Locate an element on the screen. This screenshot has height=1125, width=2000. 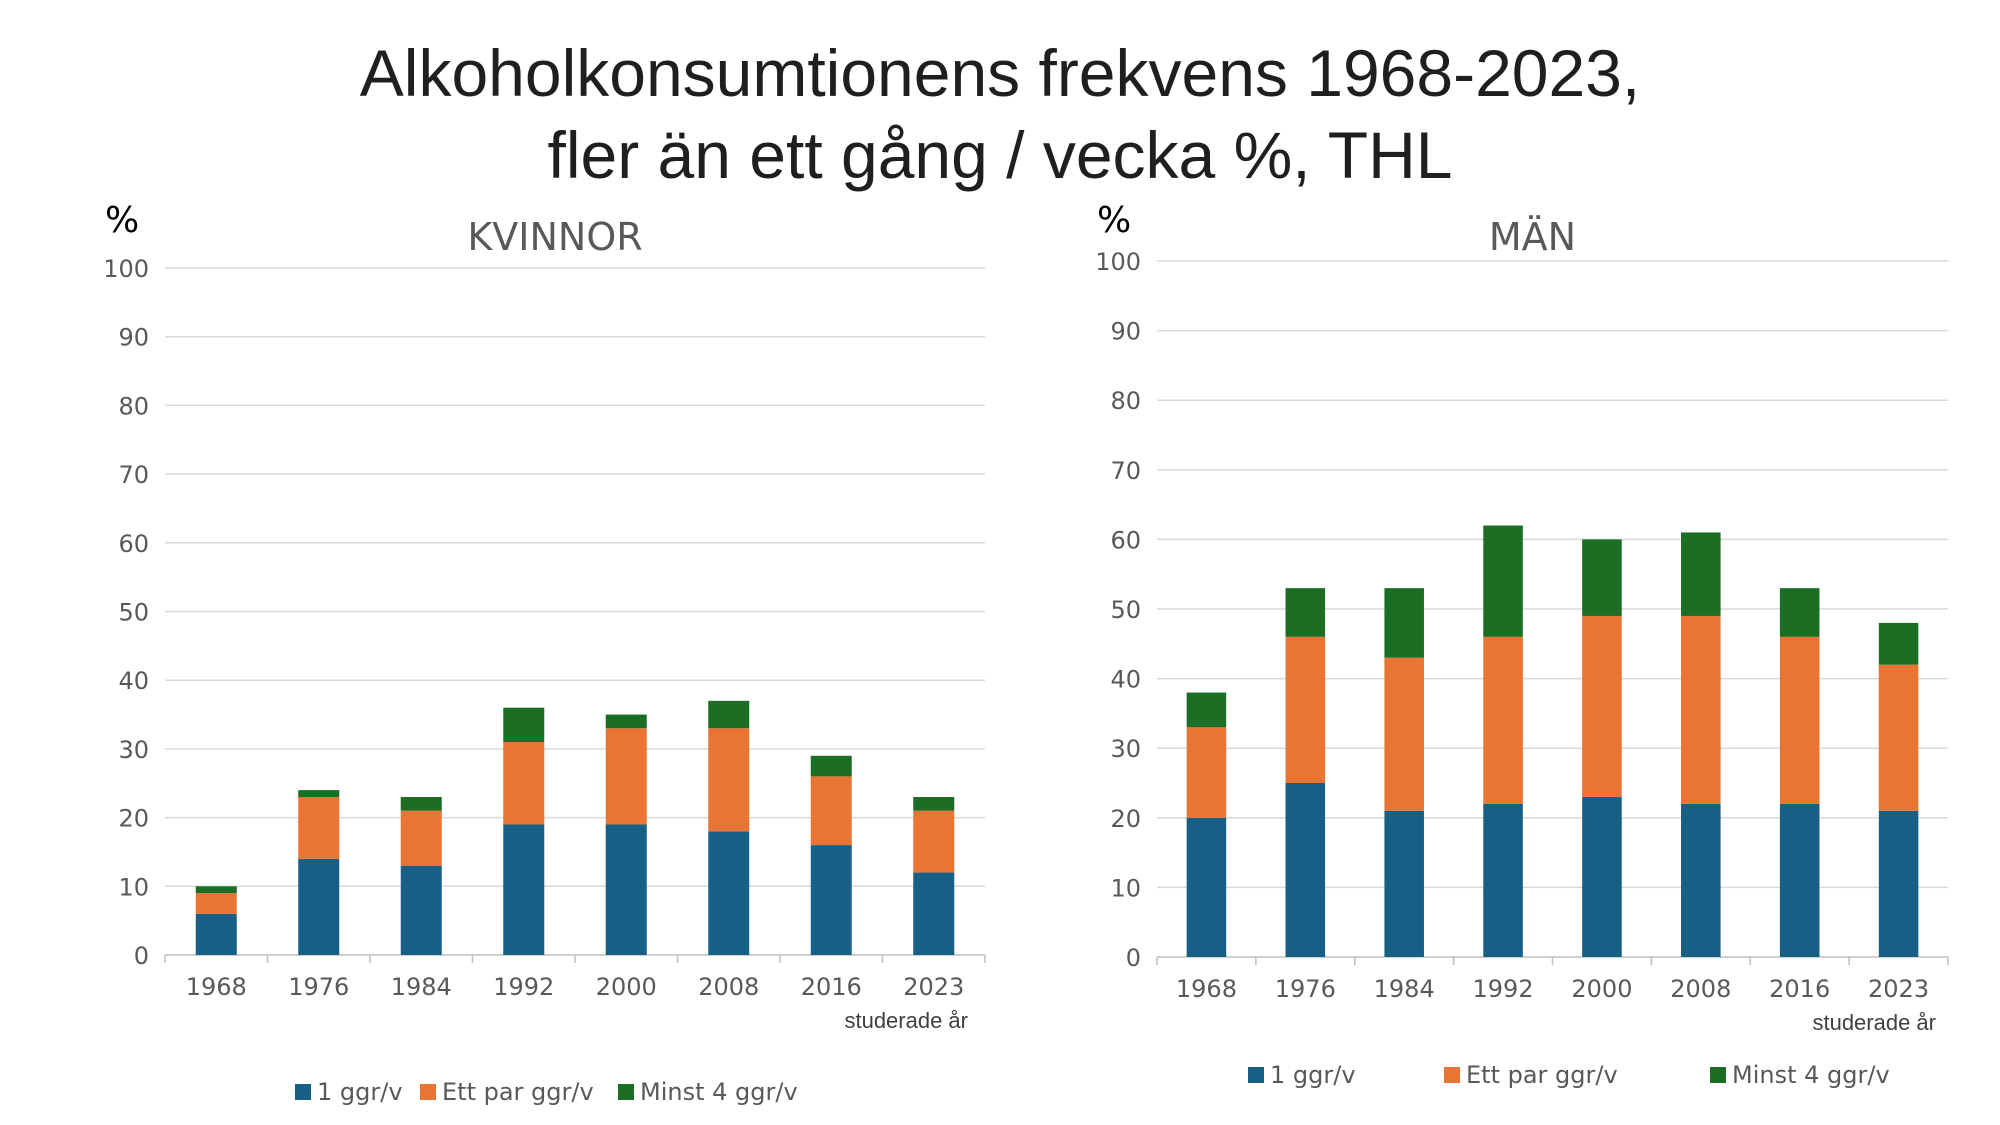
chart-title: MÄN is located at coordinates (1532, 237).